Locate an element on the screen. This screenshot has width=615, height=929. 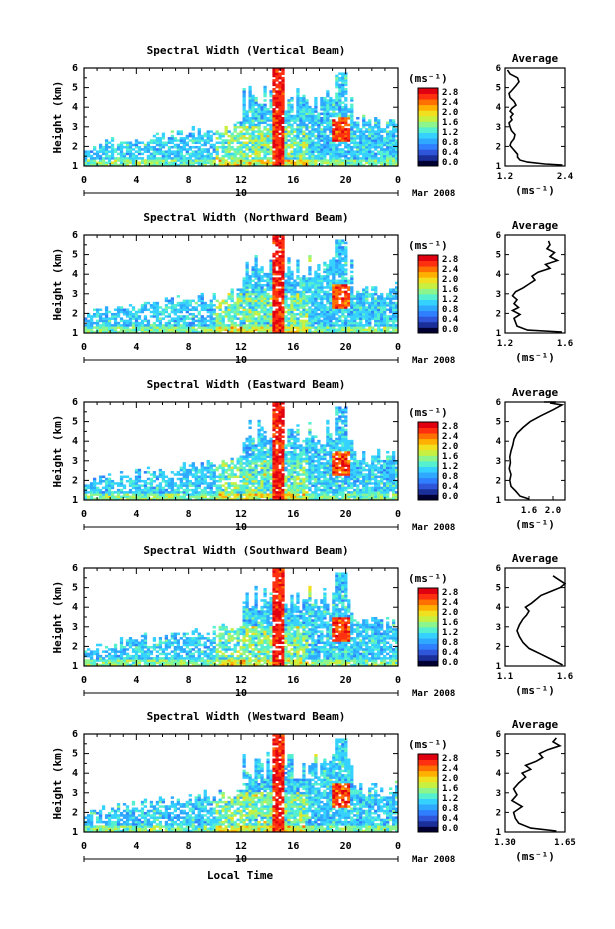
colorbar-tick-label: 2.4 is located at coordinates (450, 103).